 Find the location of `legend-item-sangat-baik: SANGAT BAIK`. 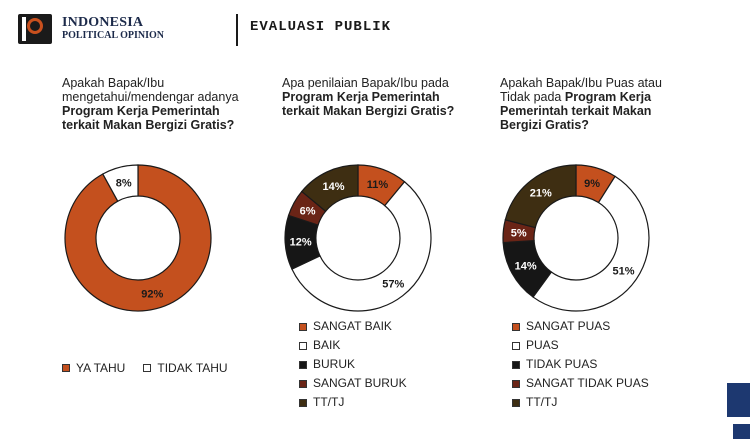

legend-item-sangat-baik: SANGAT BAIK is located at coordinates (353, 326).